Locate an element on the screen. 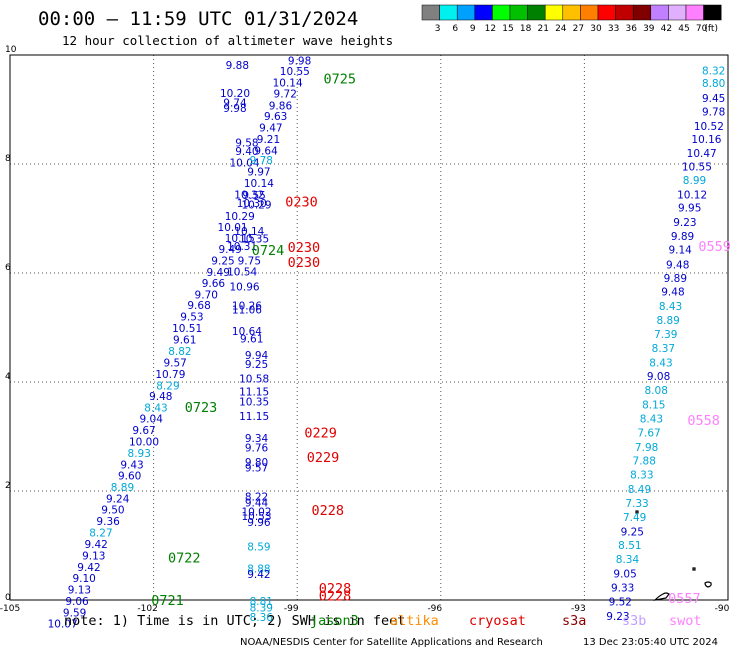 Image resolution: width=740 pixels, height=650 pixels. wave-height-value: 9.58 is located at coordinates (246, 144).